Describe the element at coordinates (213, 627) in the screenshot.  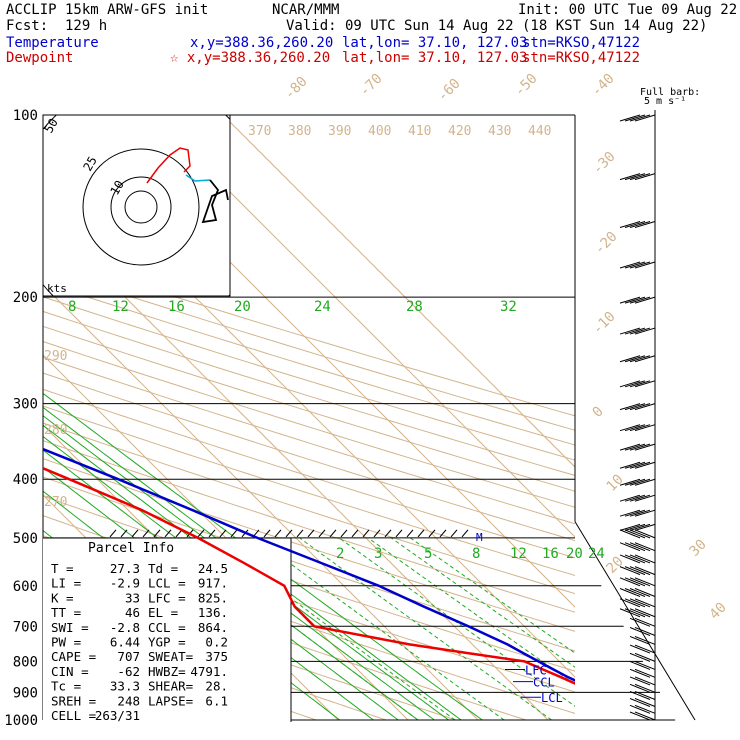
I see `parcel-value: 864.` at that location.